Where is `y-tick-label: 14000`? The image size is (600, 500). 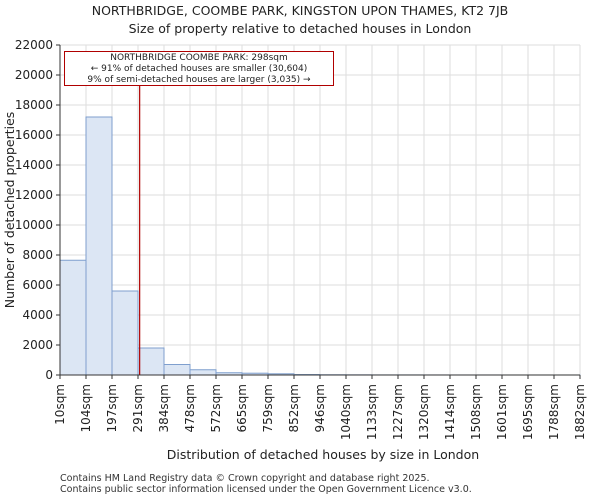
y-tick-label: 14000 is located at coordinates (34, 165).